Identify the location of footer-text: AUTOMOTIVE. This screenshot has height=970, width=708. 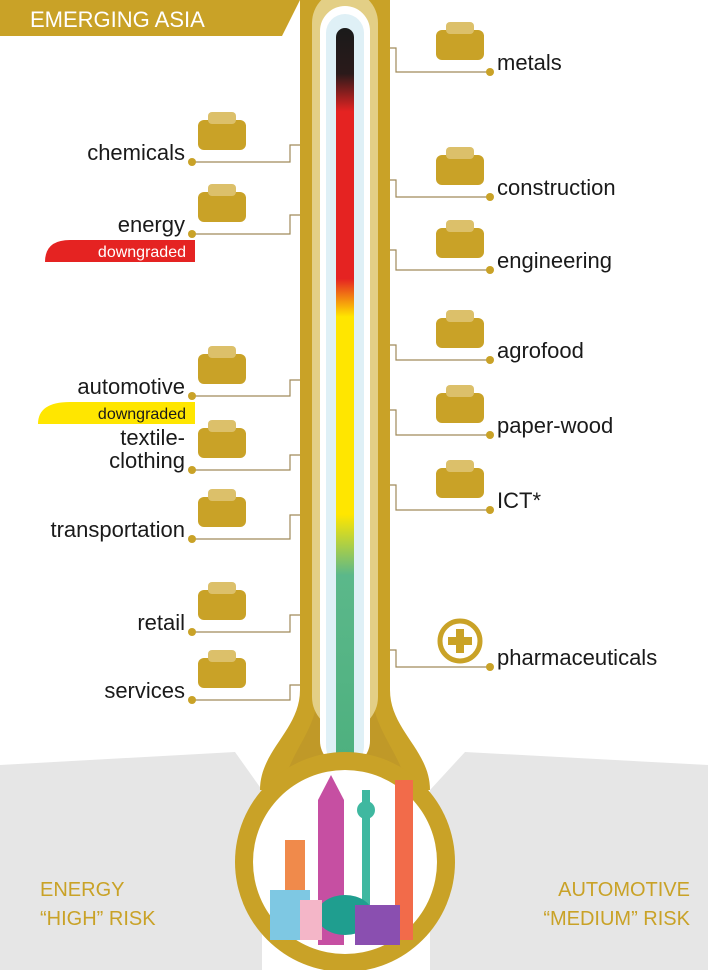
(624, 890).